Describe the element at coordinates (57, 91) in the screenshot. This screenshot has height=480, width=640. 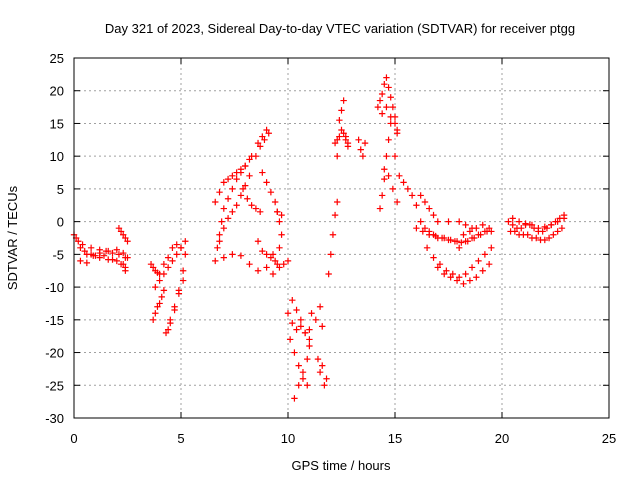
I see `y-tick-label: 20` at that location.